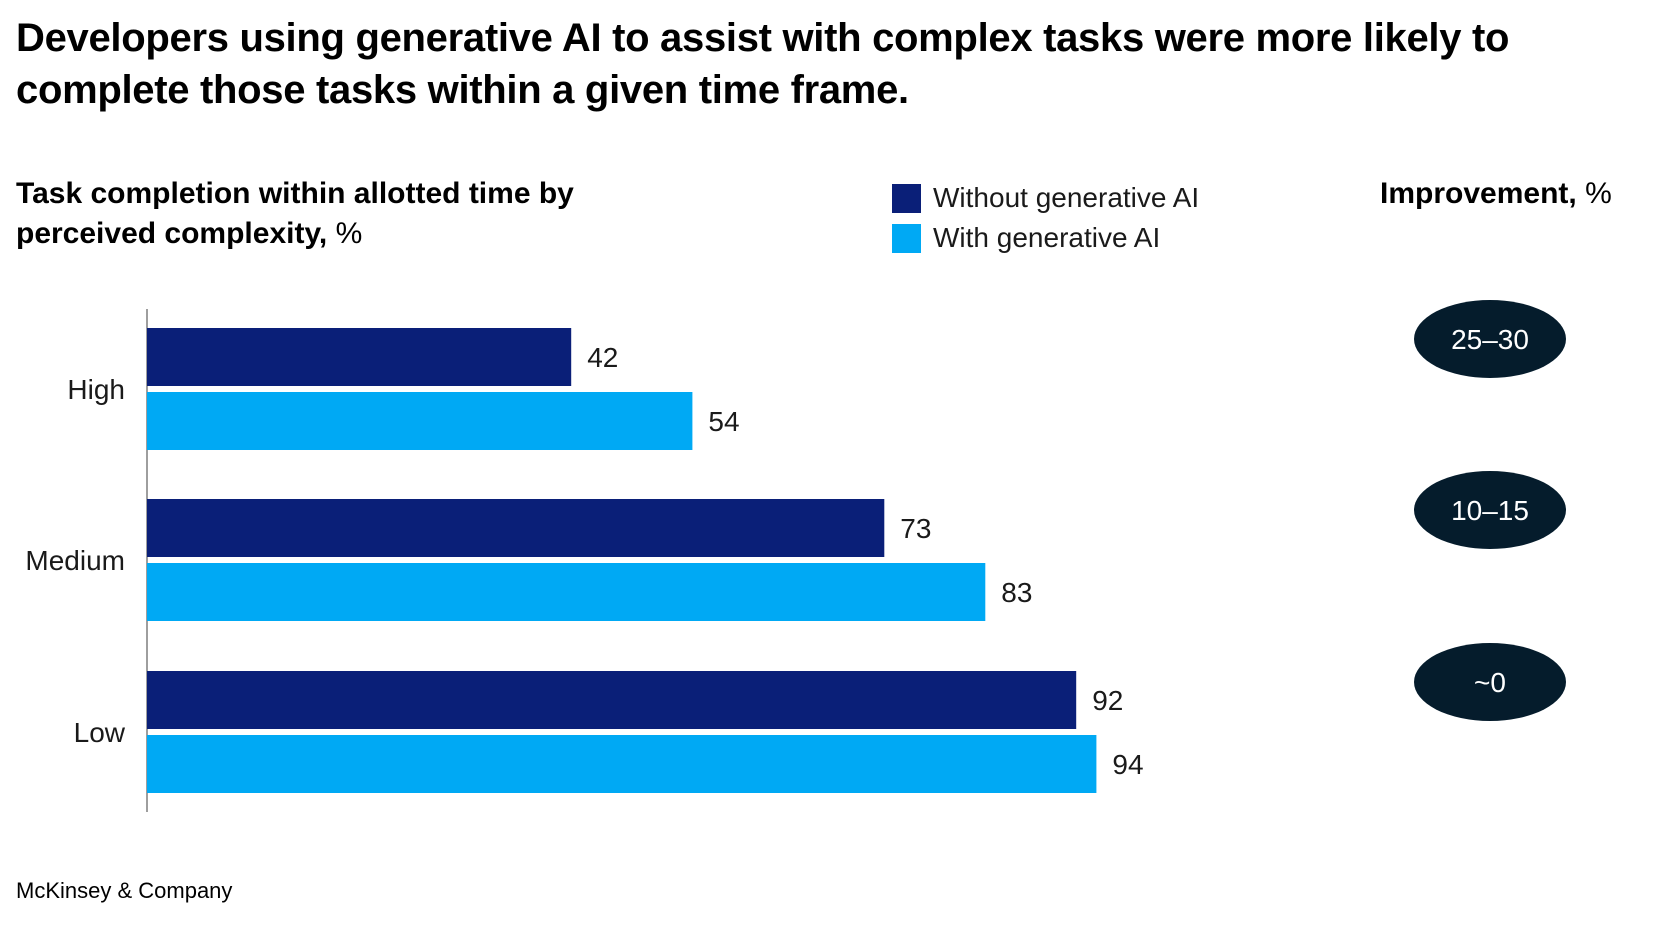 The height and width of the screenshot is (928, 1666). Describe the element at coordinates (516, 528) in the screenshot. I see `bar-medium-without-ai` at that location.